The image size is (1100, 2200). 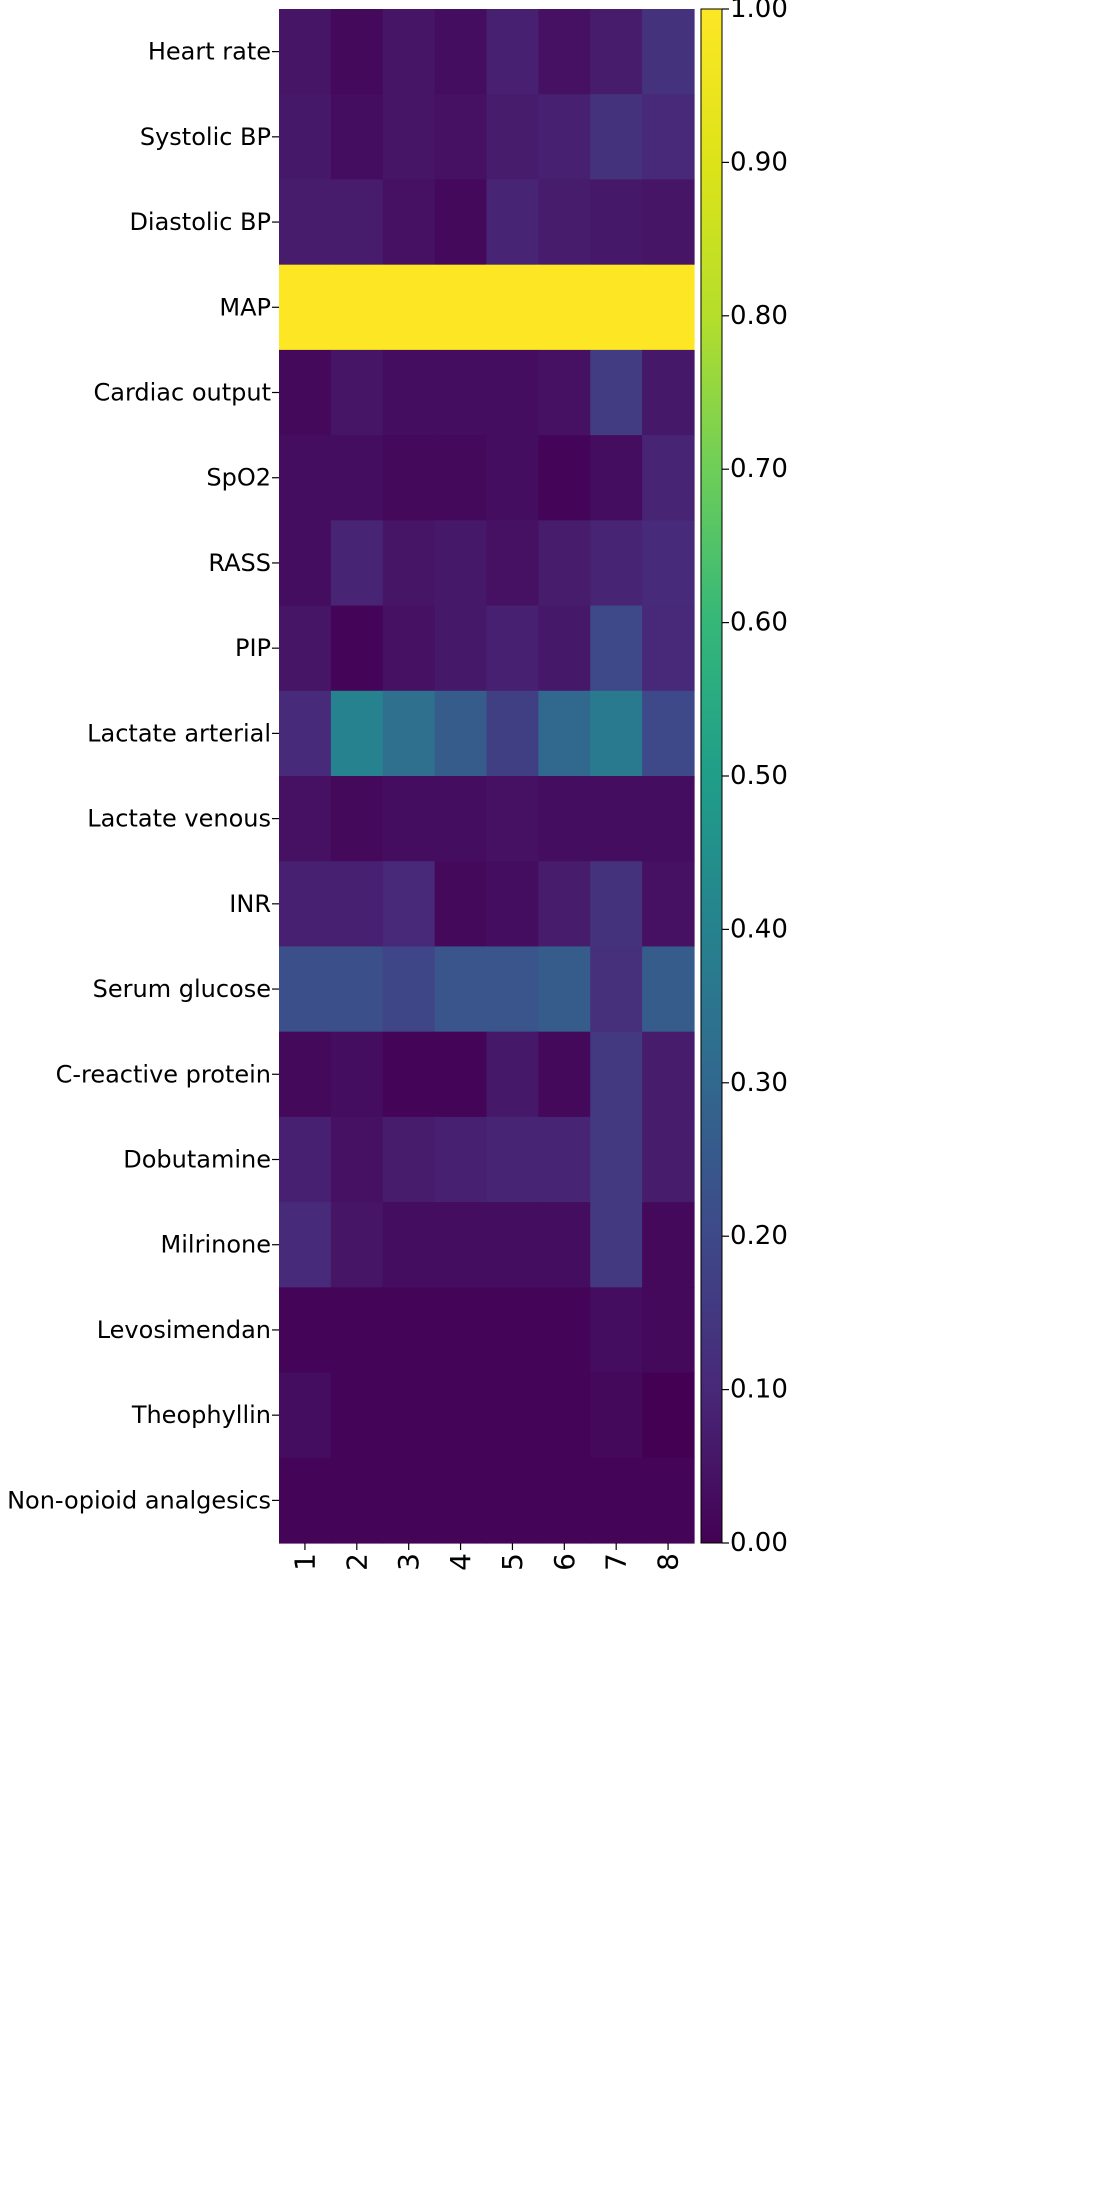 What do you see at coordinates (182, 393) in the screenshot?
I see `y-tick-label: Cardiac output` at bounding box center [182, 393].